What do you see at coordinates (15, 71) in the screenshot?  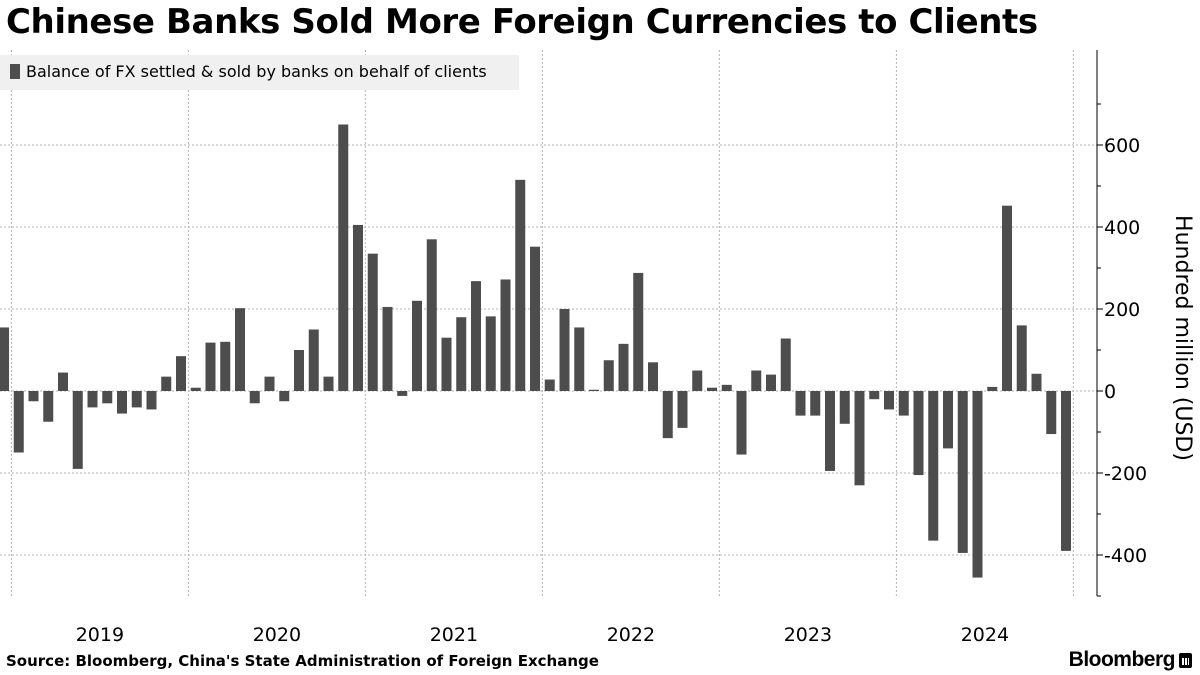 I see `legend-swatch` at bounding box center [15, 71].